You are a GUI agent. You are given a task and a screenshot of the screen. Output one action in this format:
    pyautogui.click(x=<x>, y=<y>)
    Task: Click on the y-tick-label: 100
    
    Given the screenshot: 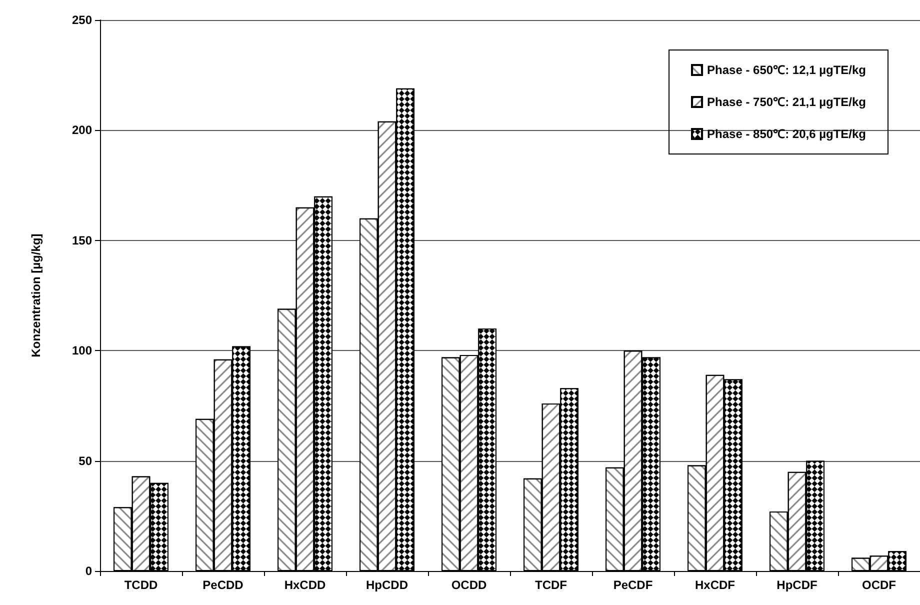 What is the action you would take?
    pyautogui.click(x=82, y=351)
    